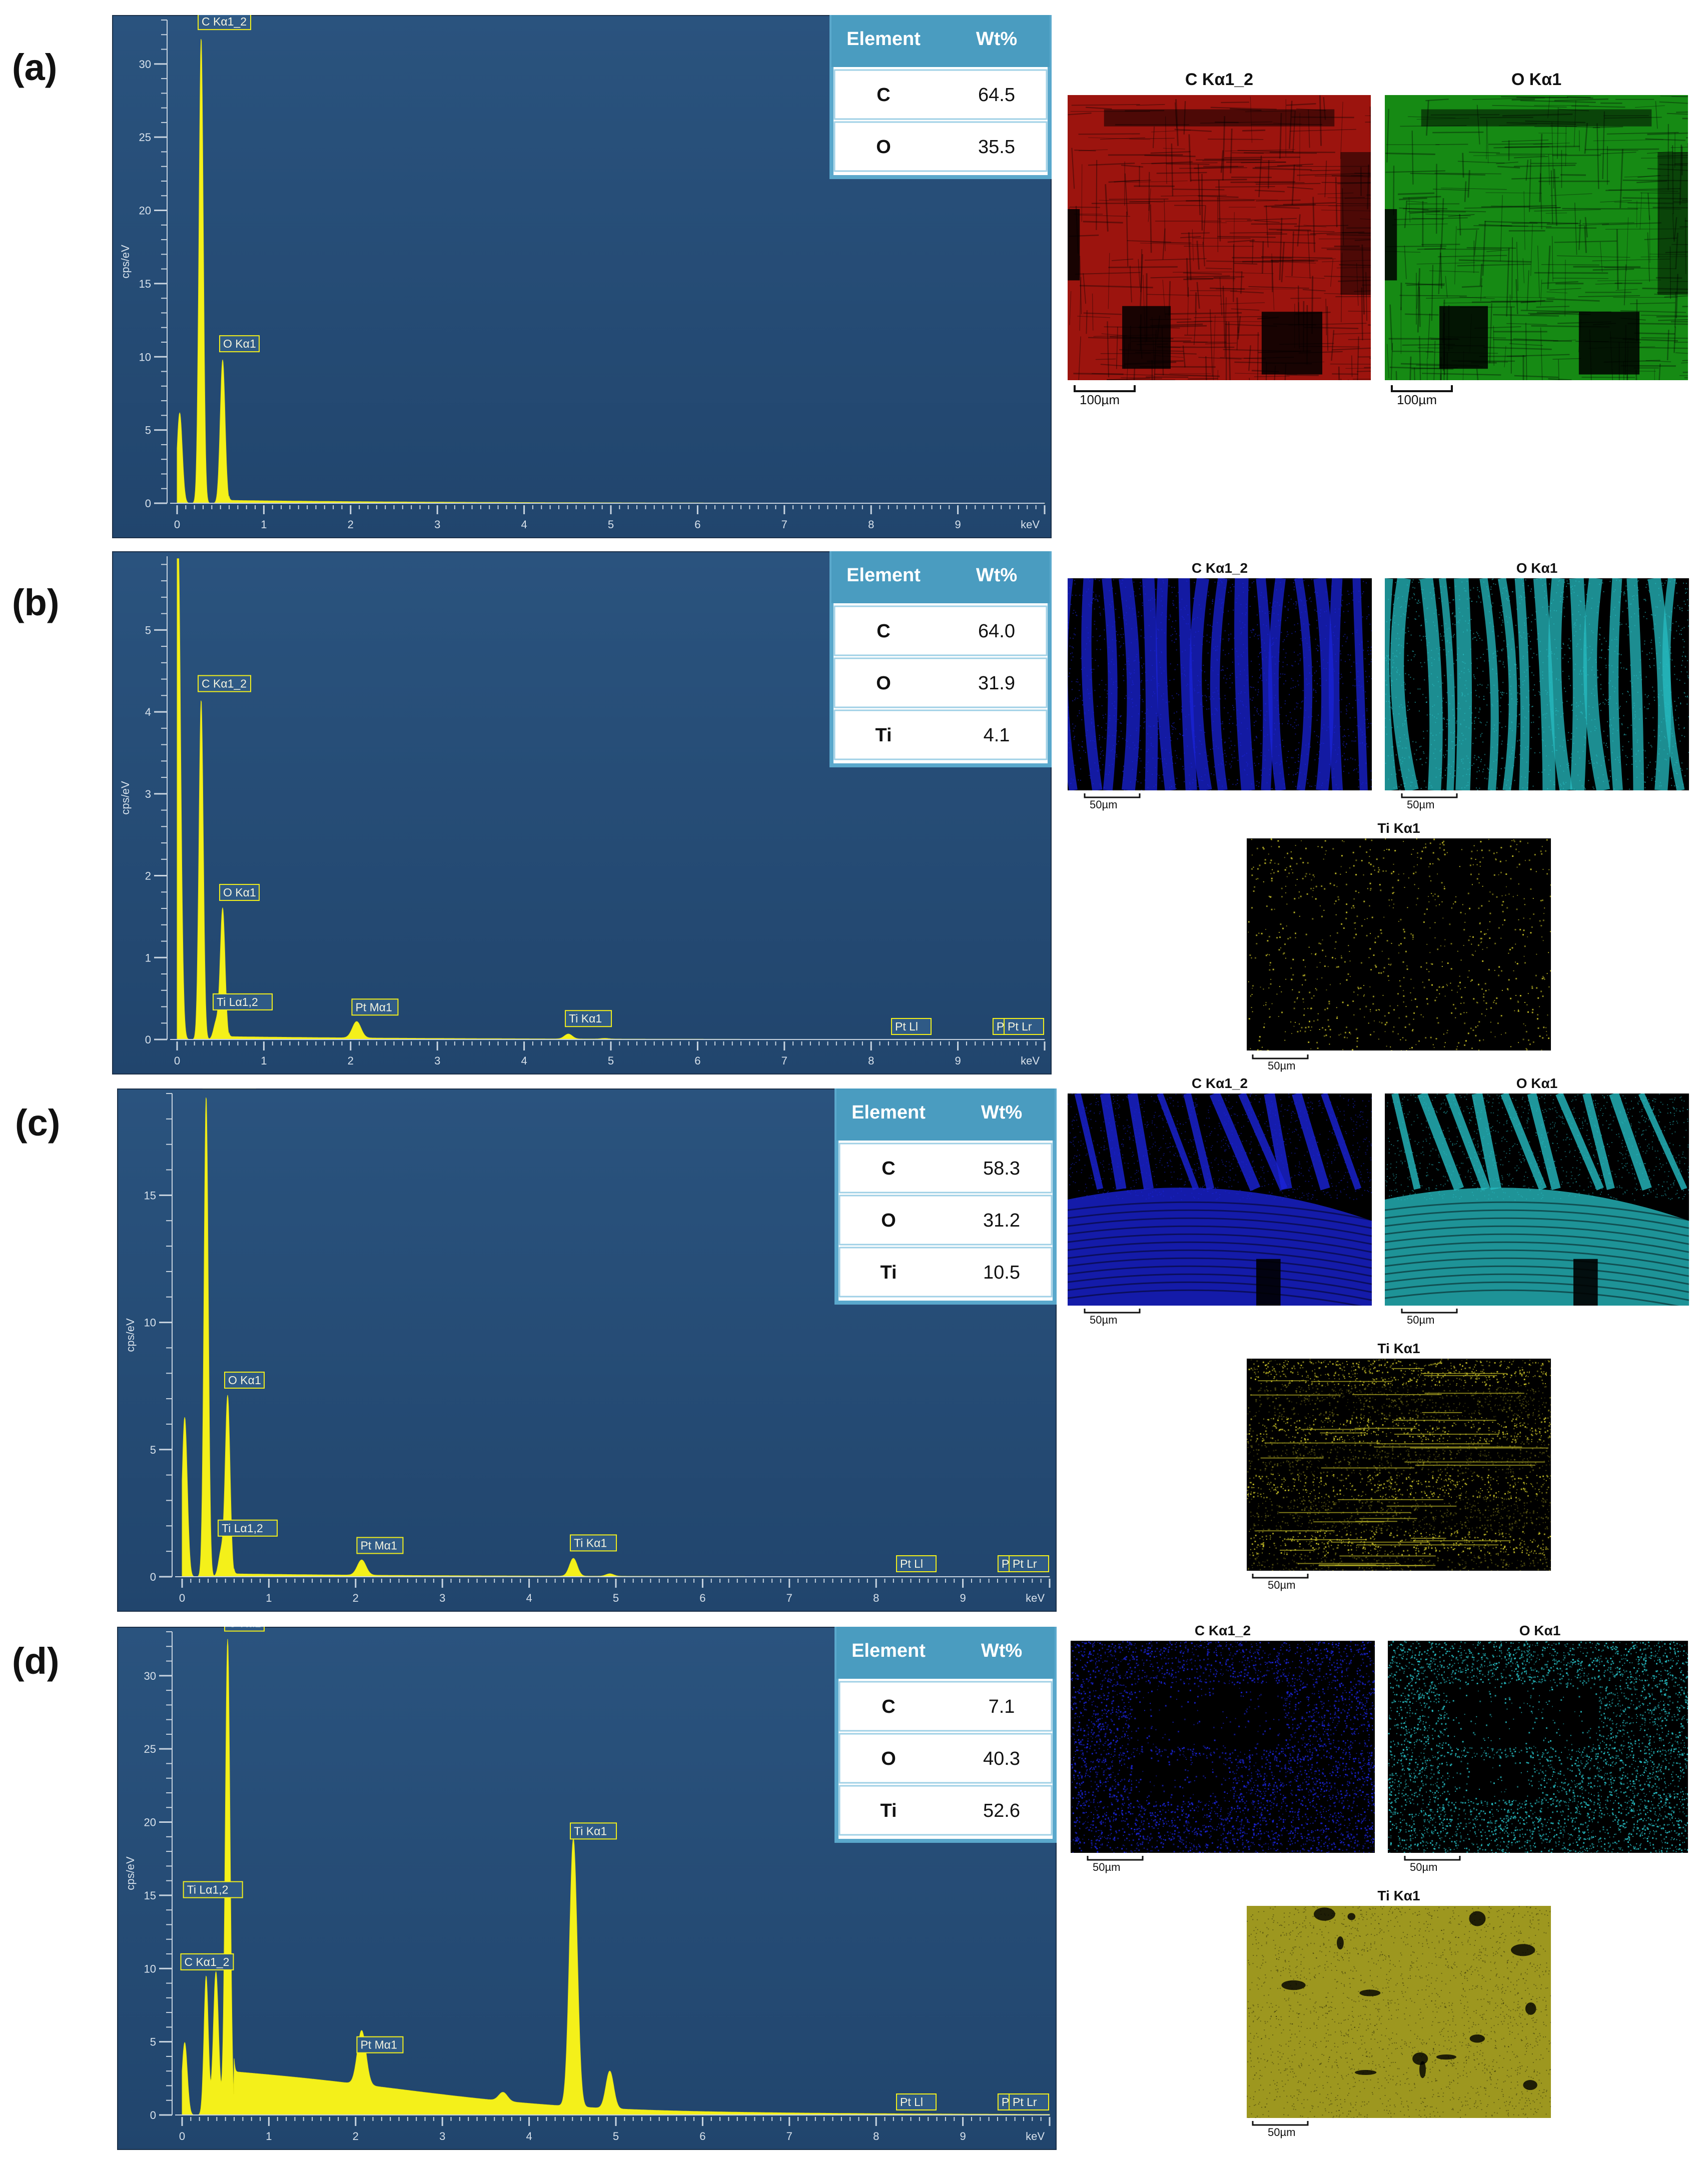 The width and height of the screenshot is (1708, 2161). I want to click on panel-label-a: (a), so click(35, 67).